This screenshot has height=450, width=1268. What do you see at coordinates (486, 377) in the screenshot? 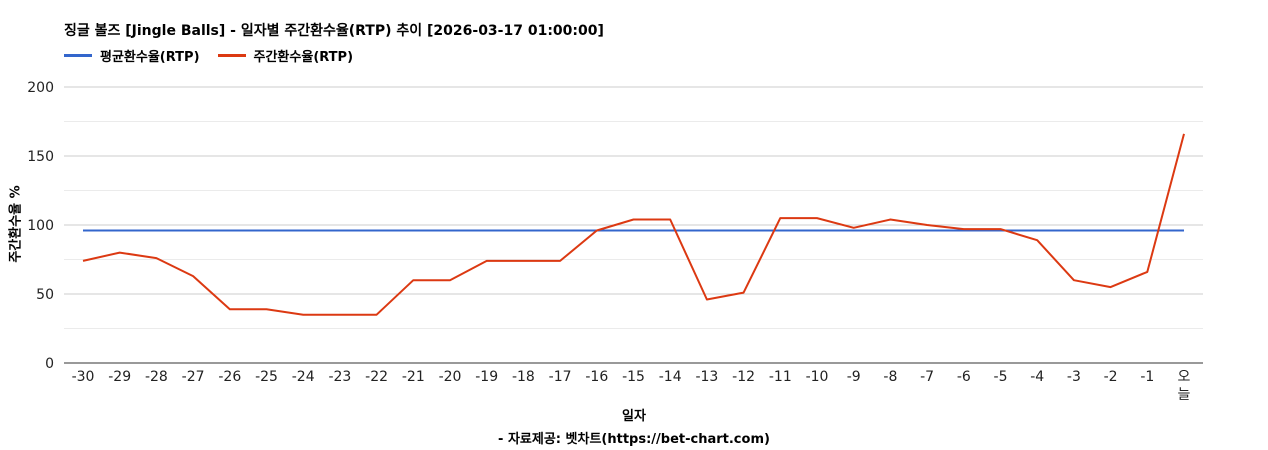
I see `x-tick-label: -19` at bounding box center [486, 377].